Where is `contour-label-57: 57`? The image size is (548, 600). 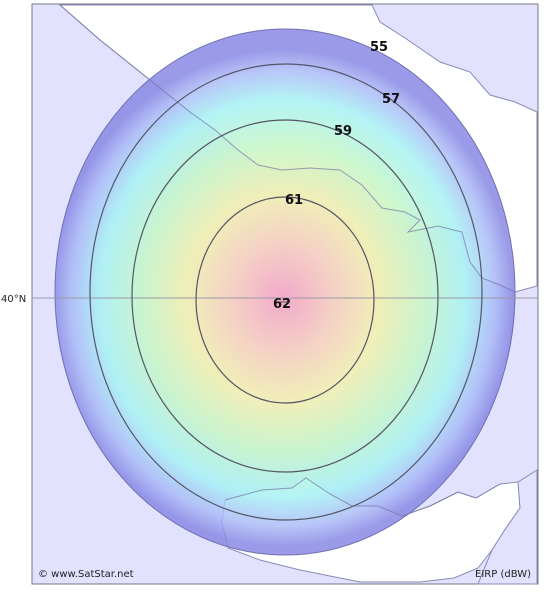 contour-label-57: 57 is located at coordinates (391, 99).